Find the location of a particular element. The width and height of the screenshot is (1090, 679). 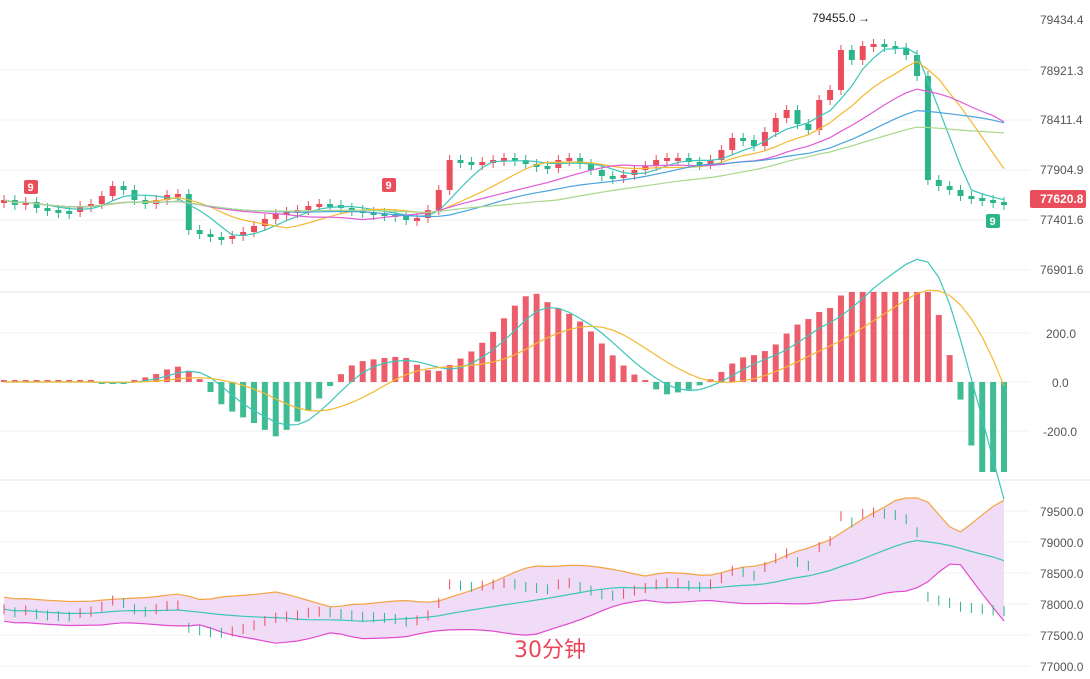

boll-tick-4: 78000.0 is located at coordinates (1062, 605).